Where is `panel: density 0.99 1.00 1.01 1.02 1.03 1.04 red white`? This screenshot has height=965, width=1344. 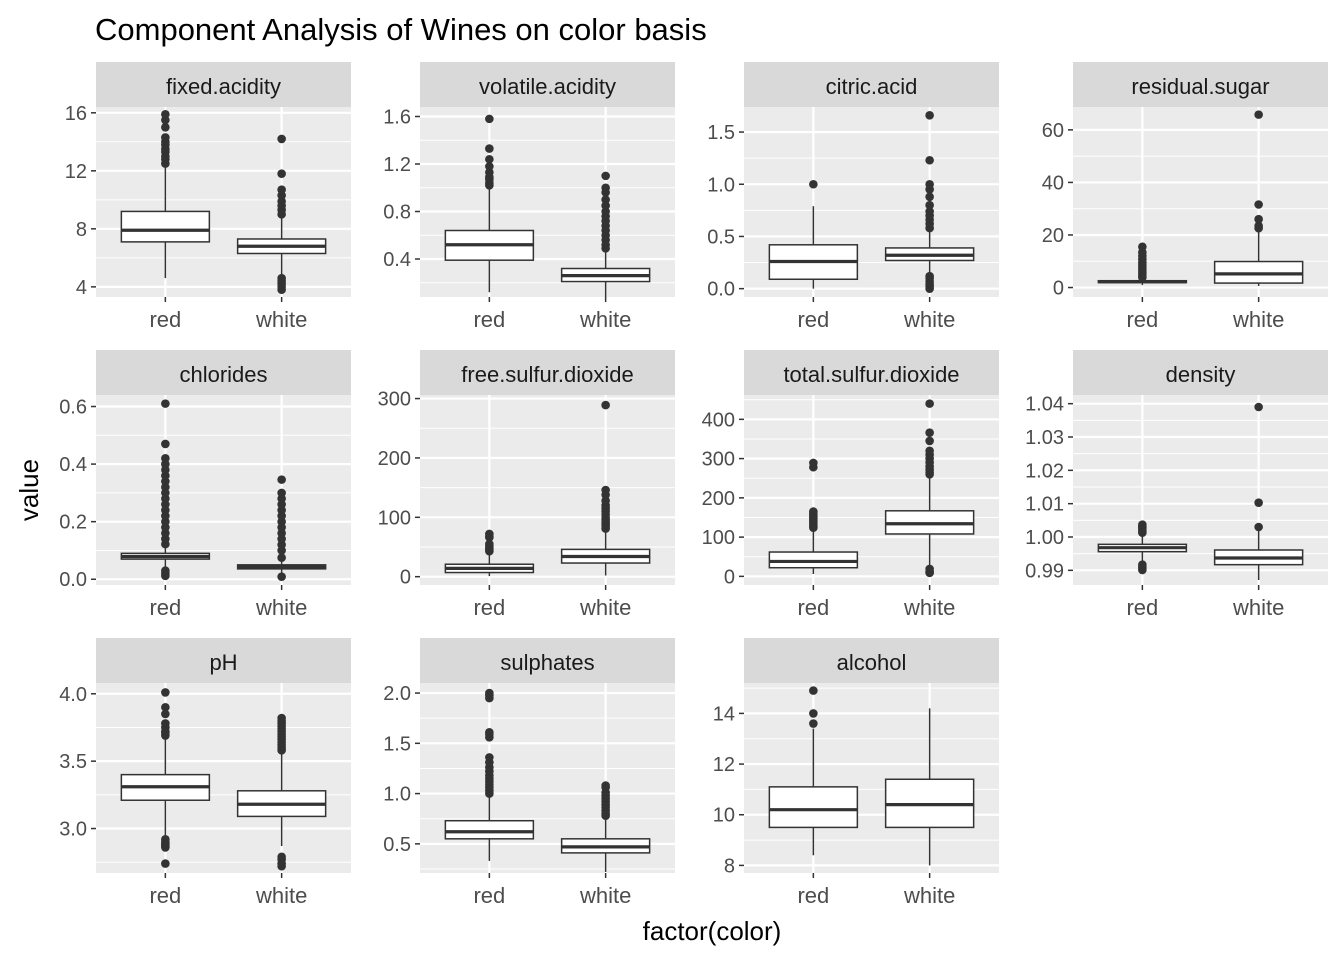 panel: density 0.99 1.00 1.01 1.02 1.03 1.04 red white is located at coordinates (1176, 485).